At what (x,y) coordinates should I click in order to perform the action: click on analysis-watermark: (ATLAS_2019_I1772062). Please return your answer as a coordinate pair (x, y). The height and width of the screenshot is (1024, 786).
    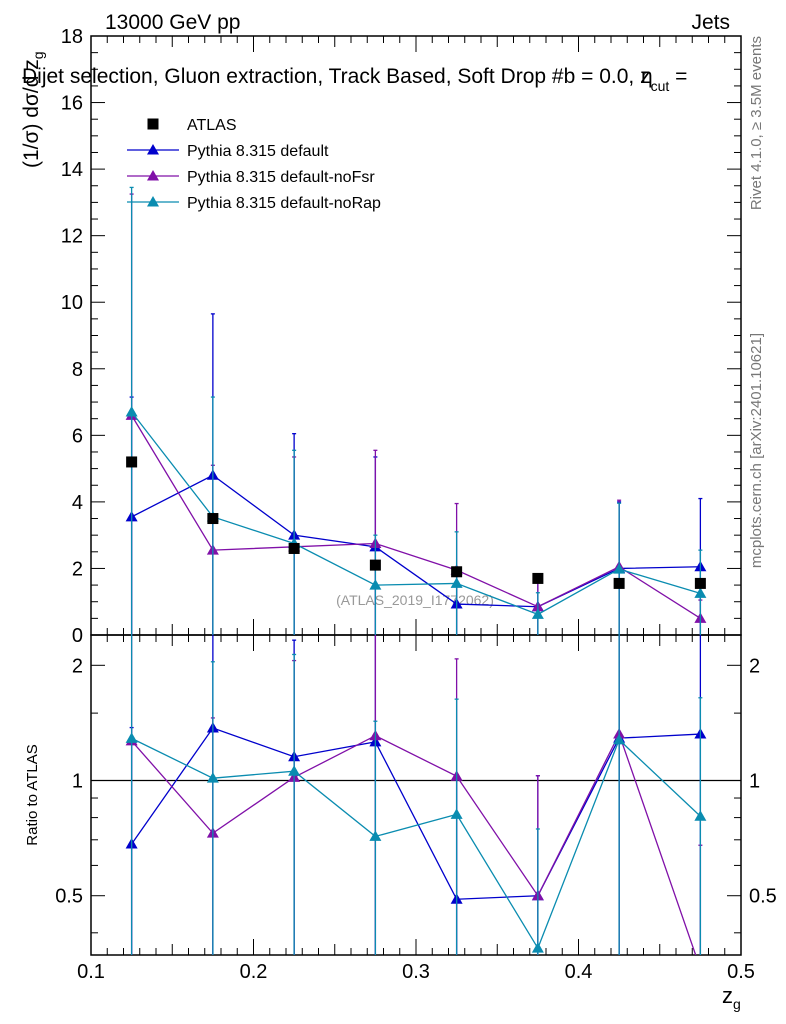
    Looking at the image, I should click on (415, 600).